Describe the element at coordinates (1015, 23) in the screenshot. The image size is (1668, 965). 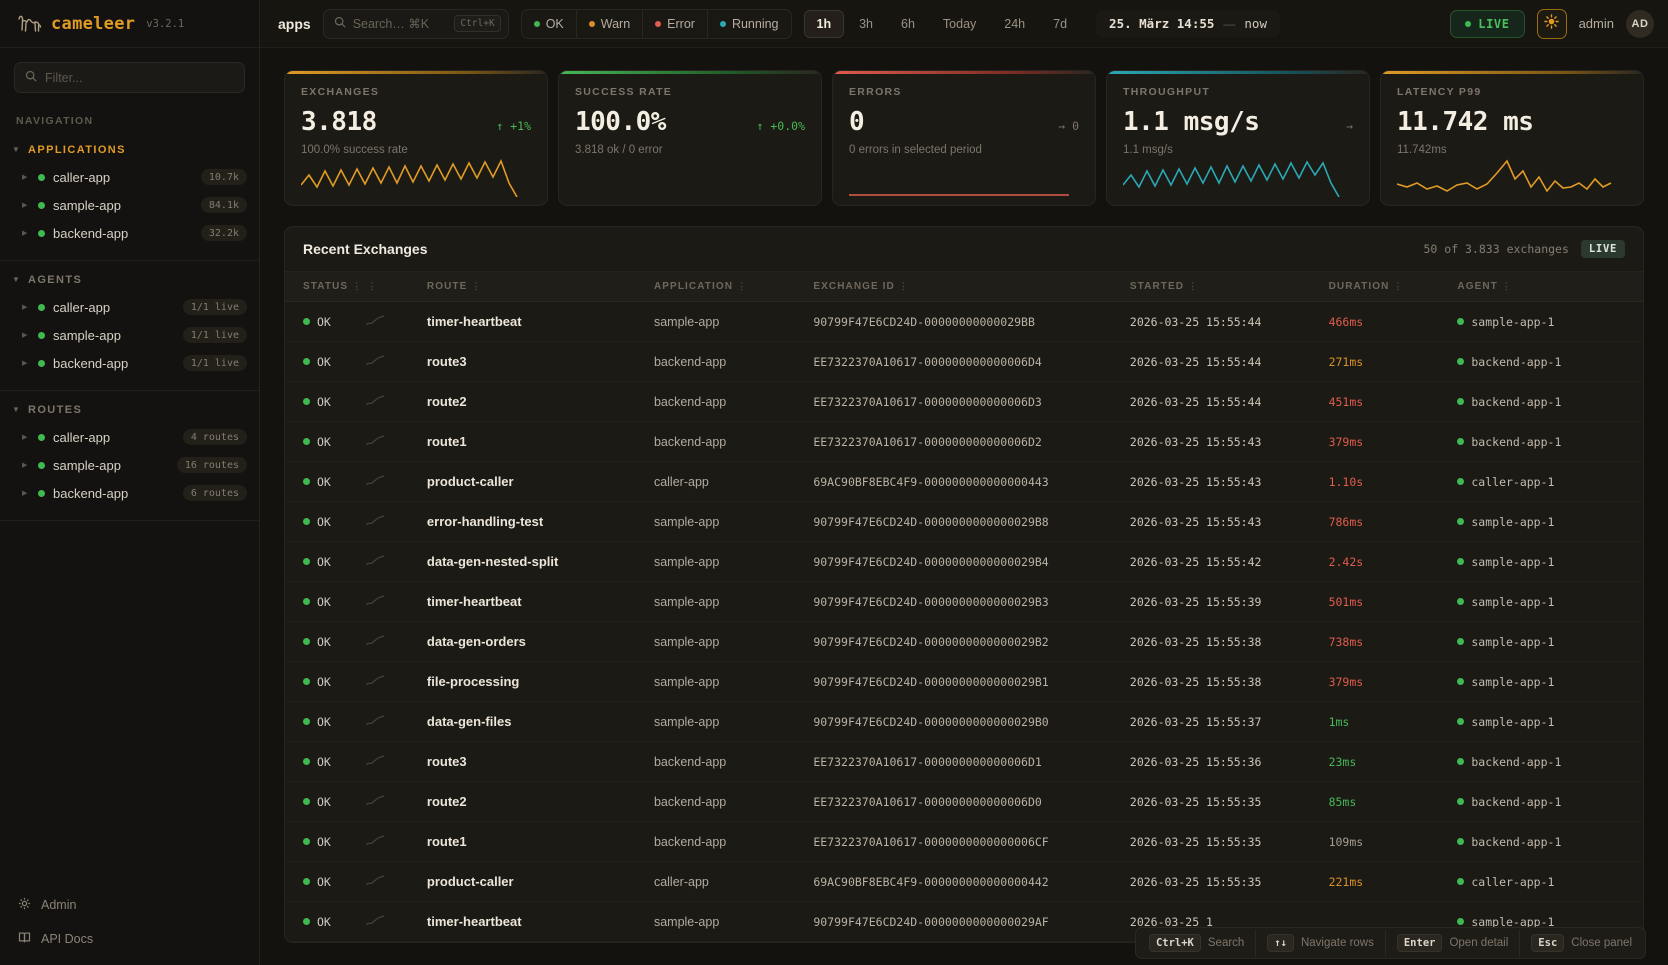
I see `range-button-24h: 24h` at that location.